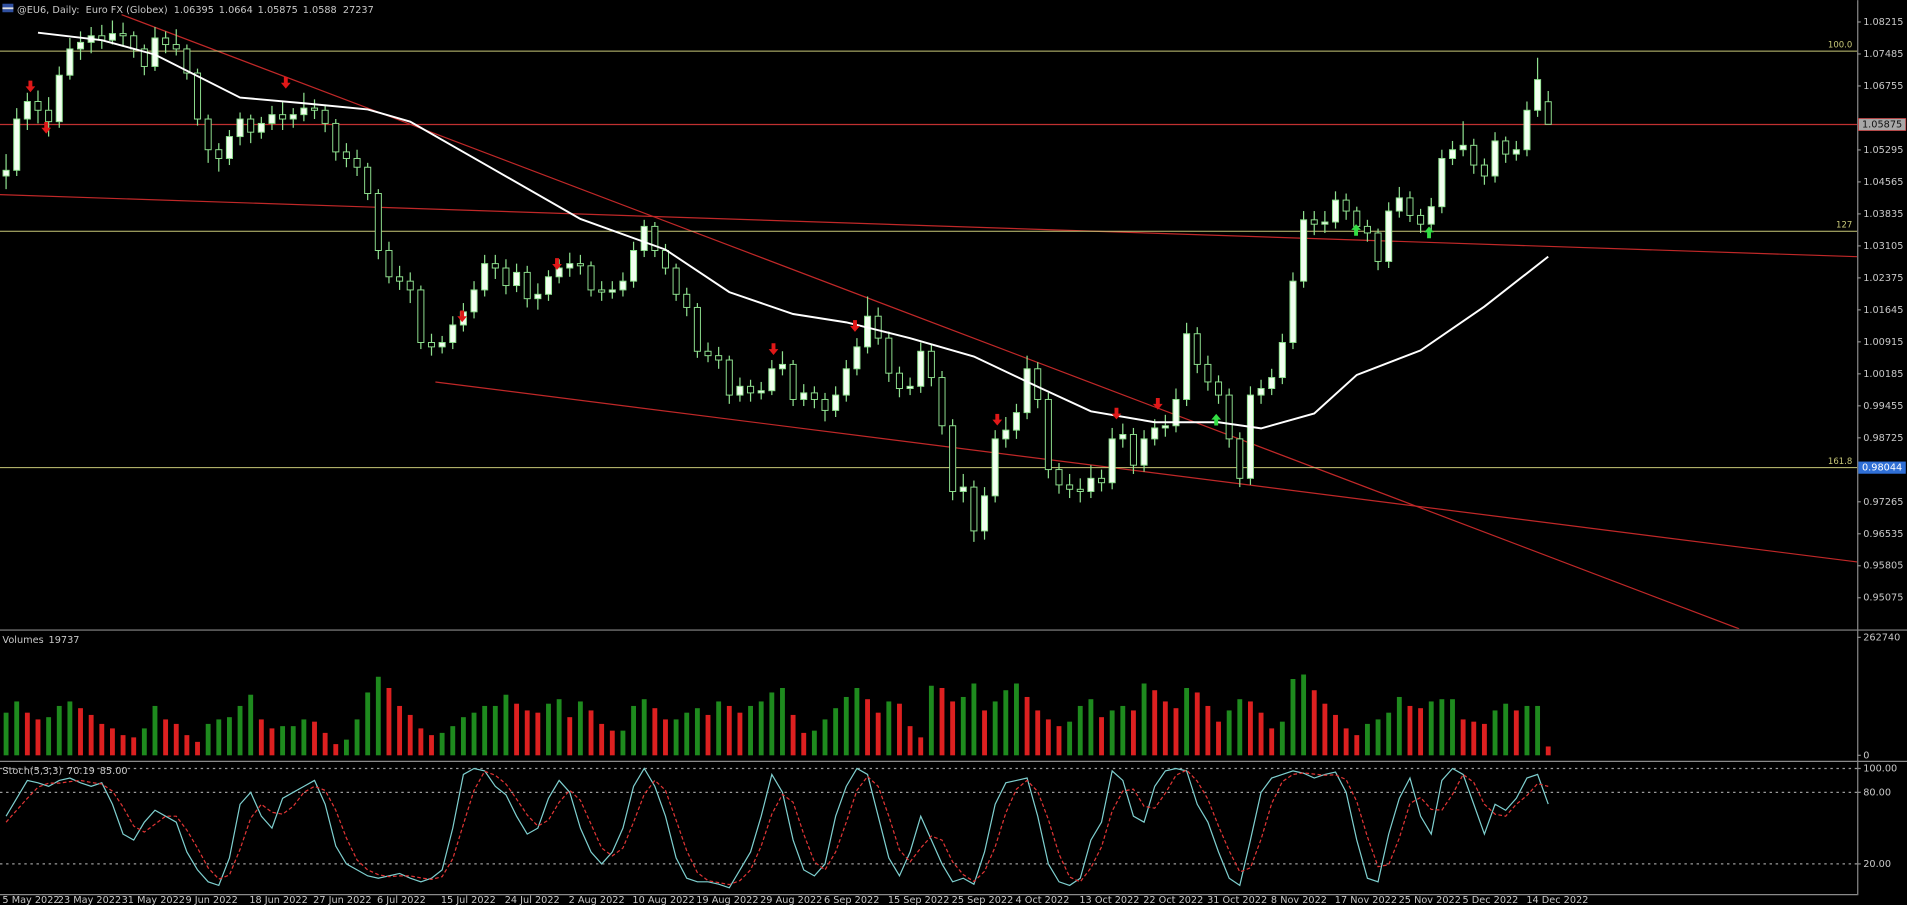 Image resolution: width=1907 pixels, height=905 pixels. What do you see at coordinates (81, 771) in the screenshot?
I see `stoch-k-readout: 70.19` at bounding box center [81, 771].